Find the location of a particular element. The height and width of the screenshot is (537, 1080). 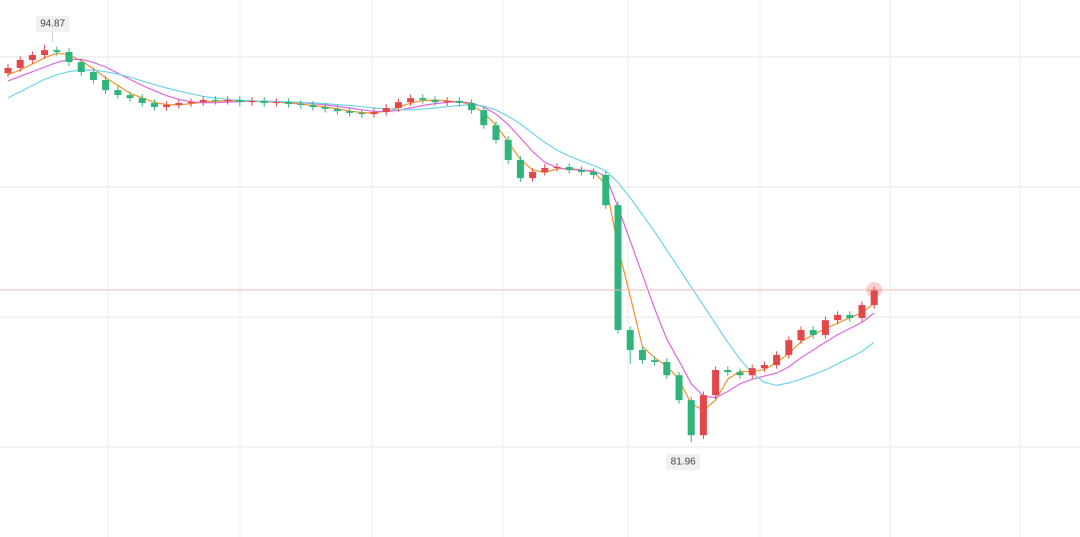

annotation-label: 81.96 is located at coordinates (683, 462).